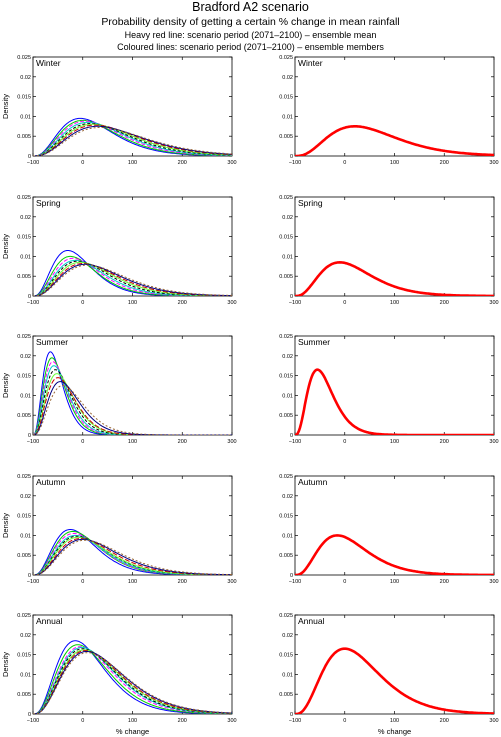 The height and width of the screenshot is (737, 501). I want to click on figure-title: Bradford A2 scenario, so click(250, 7).